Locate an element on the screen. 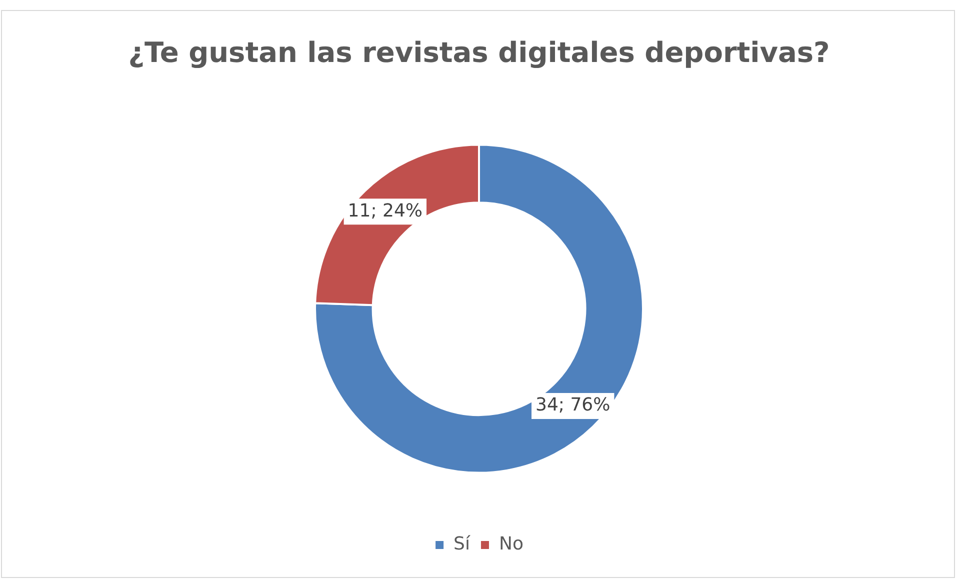 This screenshot has height=580, width=958. legend-label: Sí is located at coordinates (462, 544).